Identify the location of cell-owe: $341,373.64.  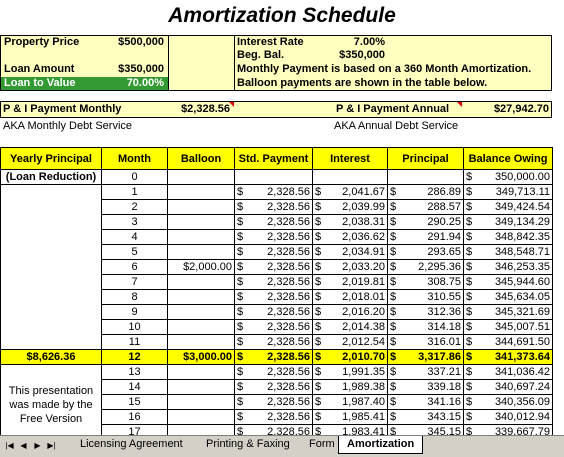
(508, 357).